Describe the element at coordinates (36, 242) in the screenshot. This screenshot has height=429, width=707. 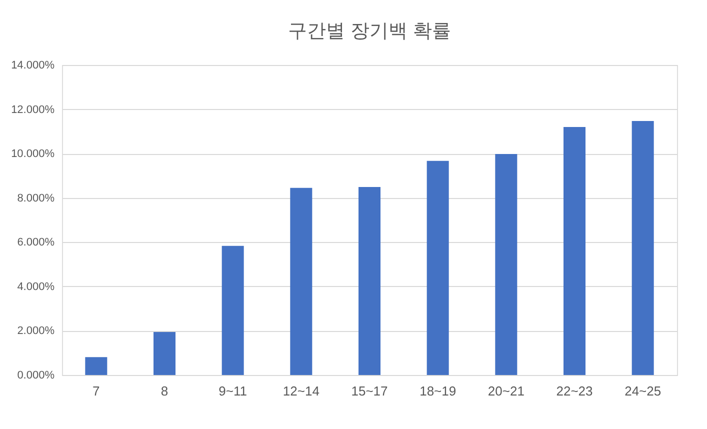
I see `y-tick-label: 6.000%` at that location.